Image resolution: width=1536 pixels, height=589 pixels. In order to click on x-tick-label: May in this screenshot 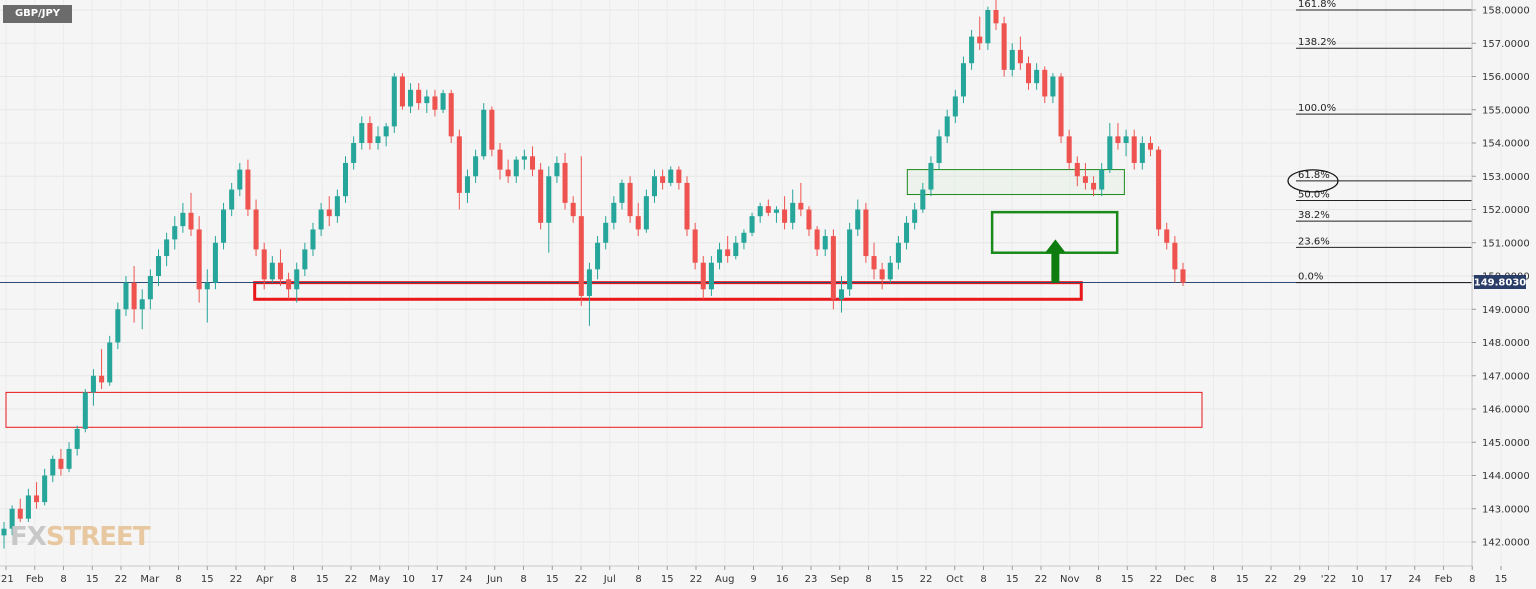, I will do `click(379, 579)`.